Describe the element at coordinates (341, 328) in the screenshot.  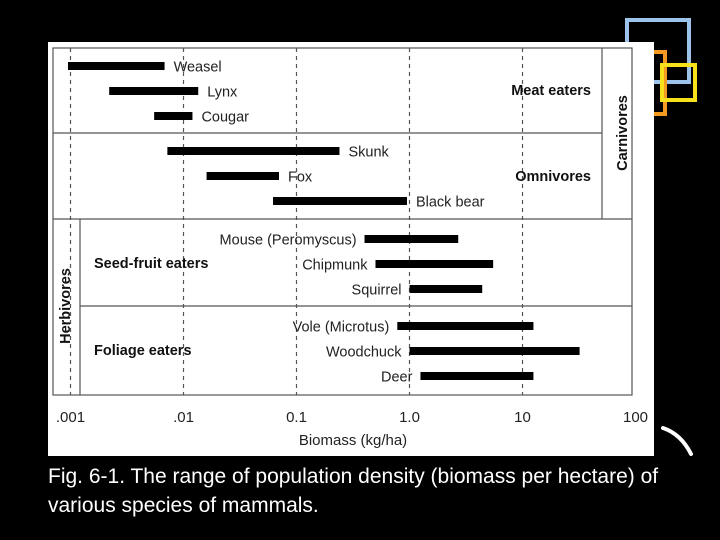
I see `label-vole-microtus: Vole (Microtus)` at that location.